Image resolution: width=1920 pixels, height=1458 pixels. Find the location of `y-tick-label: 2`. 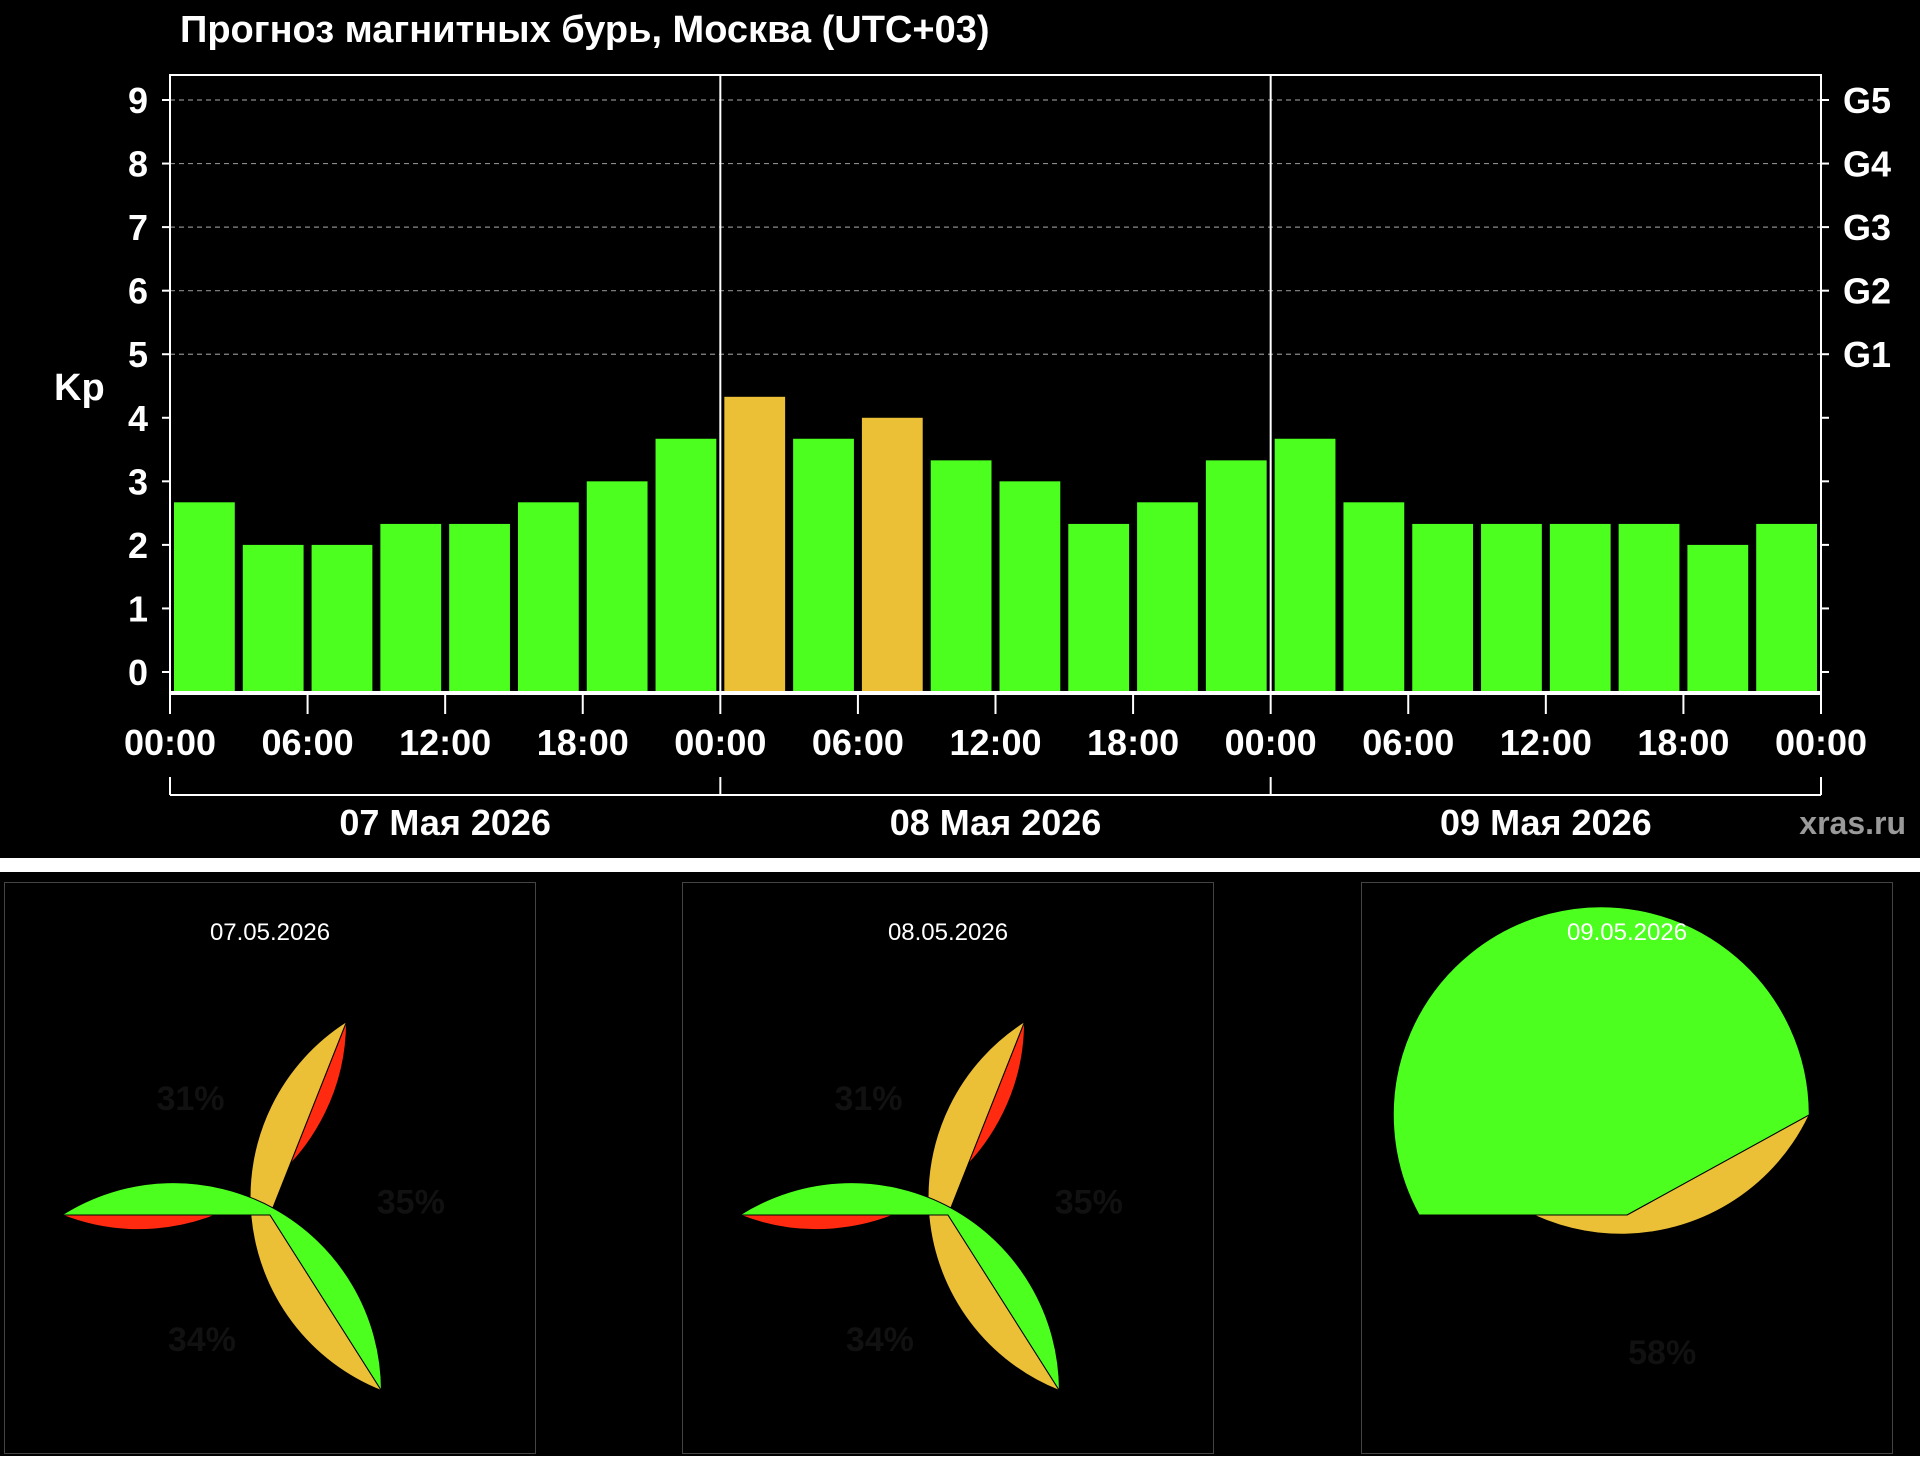

y-tick-label: 2 is located at coordinates (138, 545).